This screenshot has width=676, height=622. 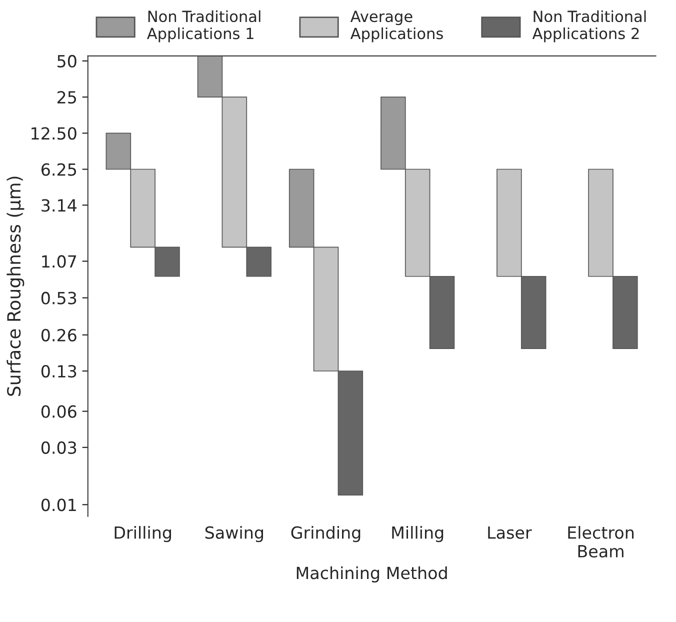 What do you see at coordinates (54, 133) in the screenshot?
I see `y-tick-label: 12.50` at bounding box center [54, 133].